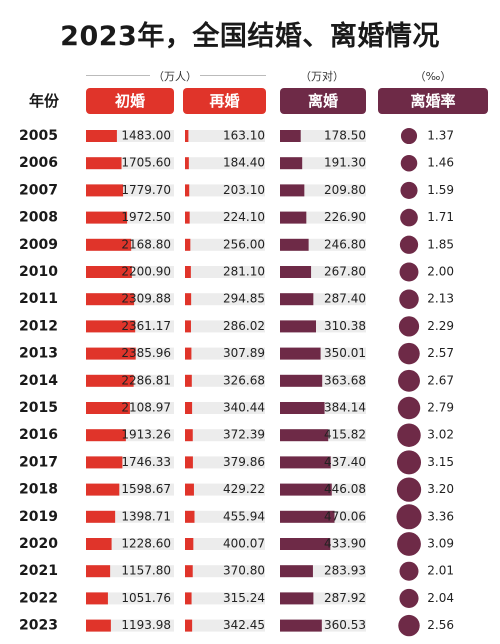 The height and width of the screenshot is (644, 500). What do you see at coordinates (244, 598) in the screenshot?
I see `remarriage-value: 315.24` at bounding box center [244, 598].